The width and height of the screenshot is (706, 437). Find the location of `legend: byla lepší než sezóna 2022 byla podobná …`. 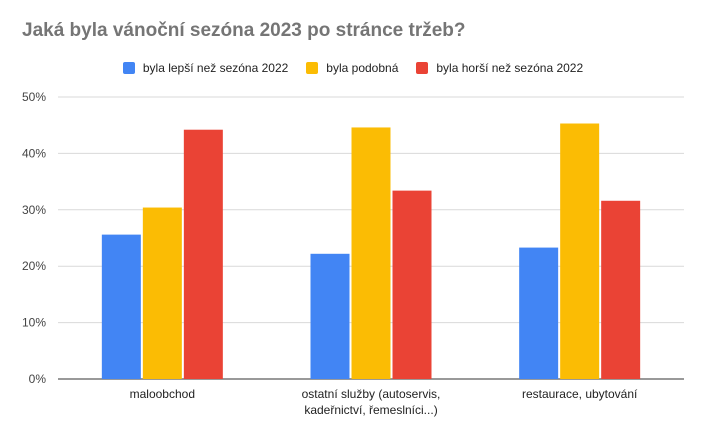

legend: byla lepší než sezóna 2022 byla podobná … is located at coordinates (353, 68).